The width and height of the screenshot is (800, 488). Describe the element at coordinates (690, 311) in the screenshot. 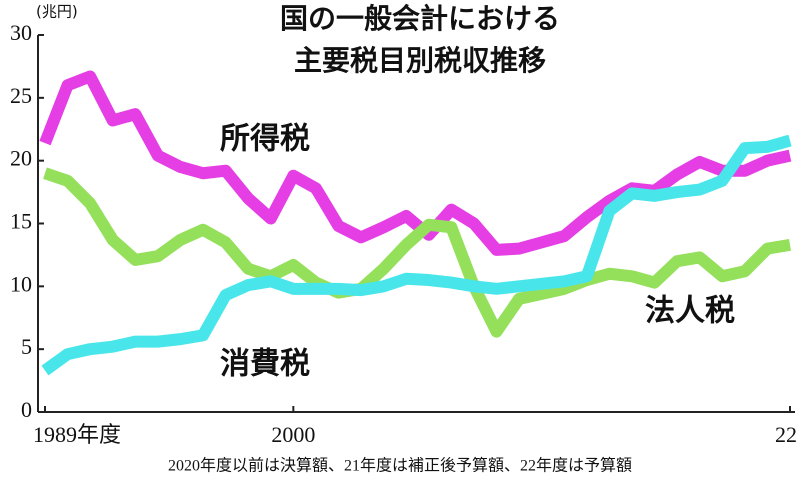

I see `series-label: 法人税` at that location.